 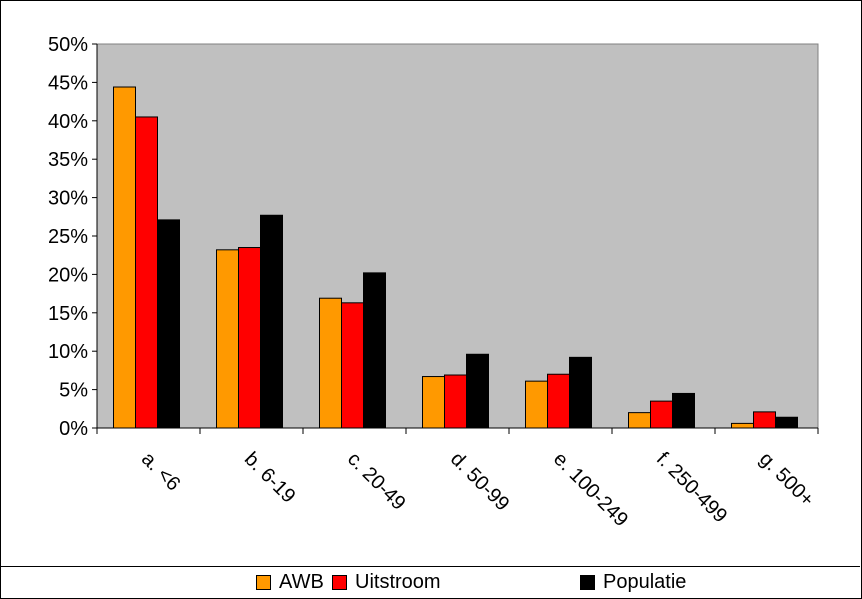 What do you see at coordinates (270, 478) in the screenshot?
I see `x-tick-label: b. 6-19` at bounding box center [270, 478].